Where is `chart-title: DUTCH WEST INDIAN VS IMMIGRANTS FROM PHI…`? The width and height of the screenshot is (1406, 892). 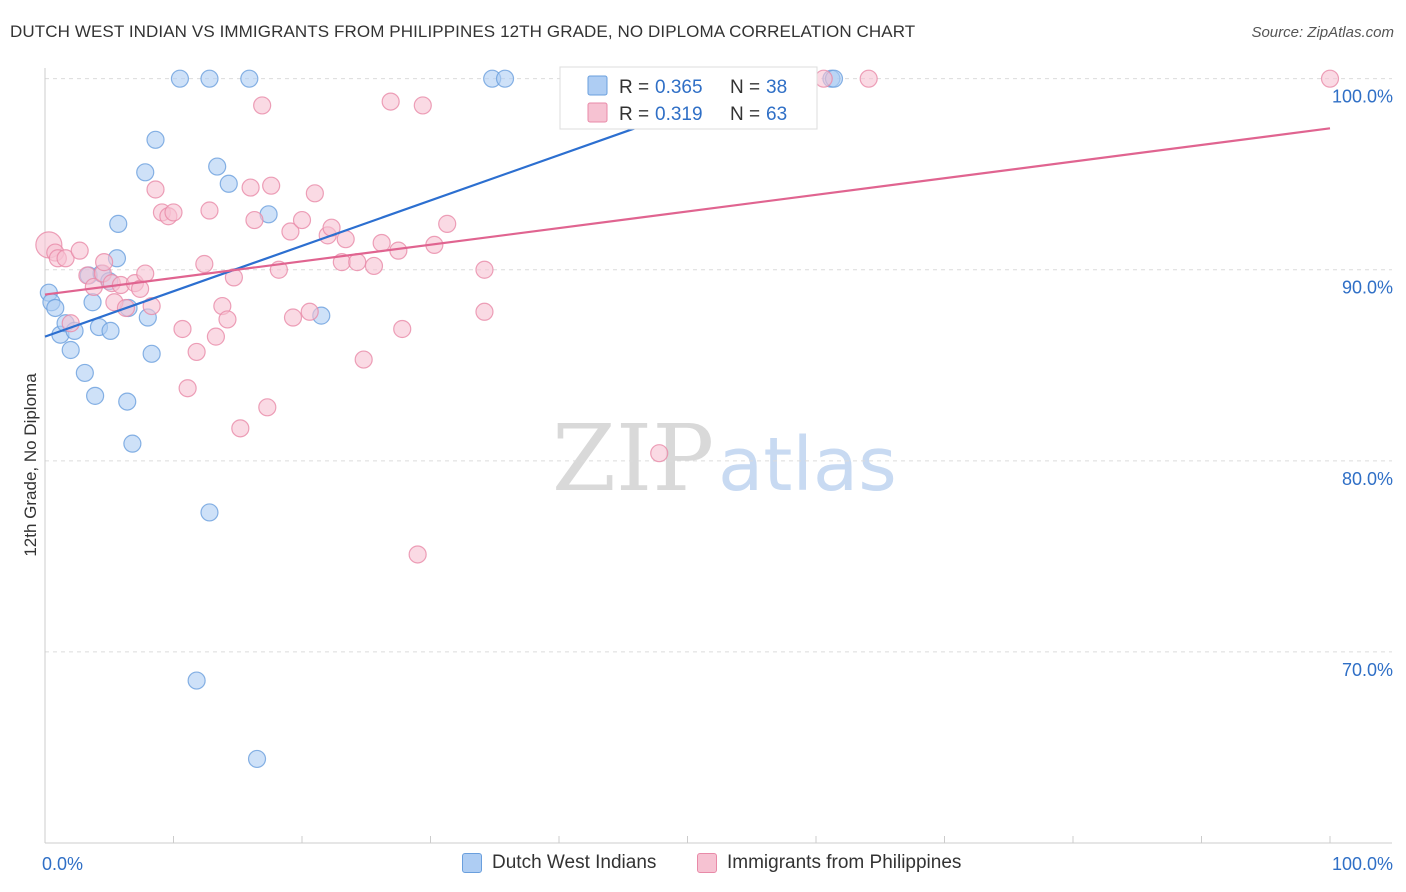
chart-title: DUTCH WEST INDIAN VS IMMIGRANTS FROM PHI… is located at coordinates (463, 31).